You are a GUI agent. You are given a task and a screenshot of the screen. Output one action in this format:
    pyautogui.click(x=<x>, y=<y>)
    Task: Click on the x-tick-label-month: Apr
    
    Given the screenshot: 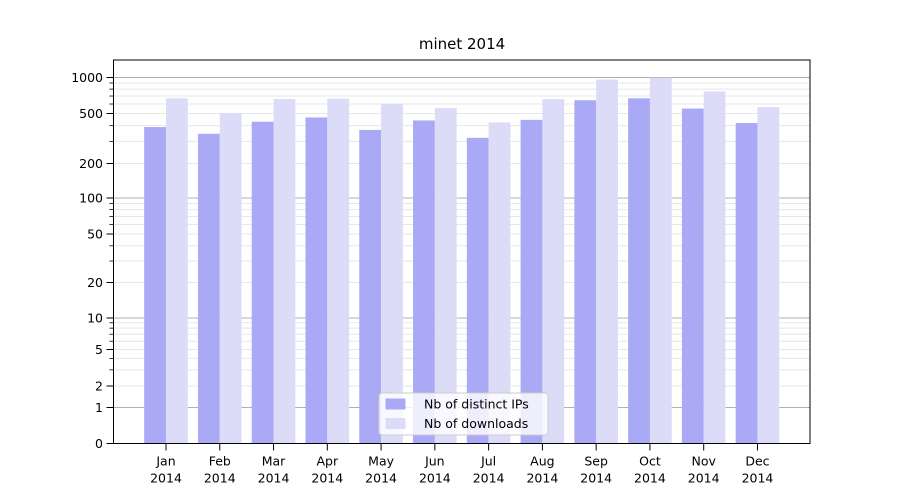 What is the action you would take?
    pyautogui.click(x=327, y=461)
    